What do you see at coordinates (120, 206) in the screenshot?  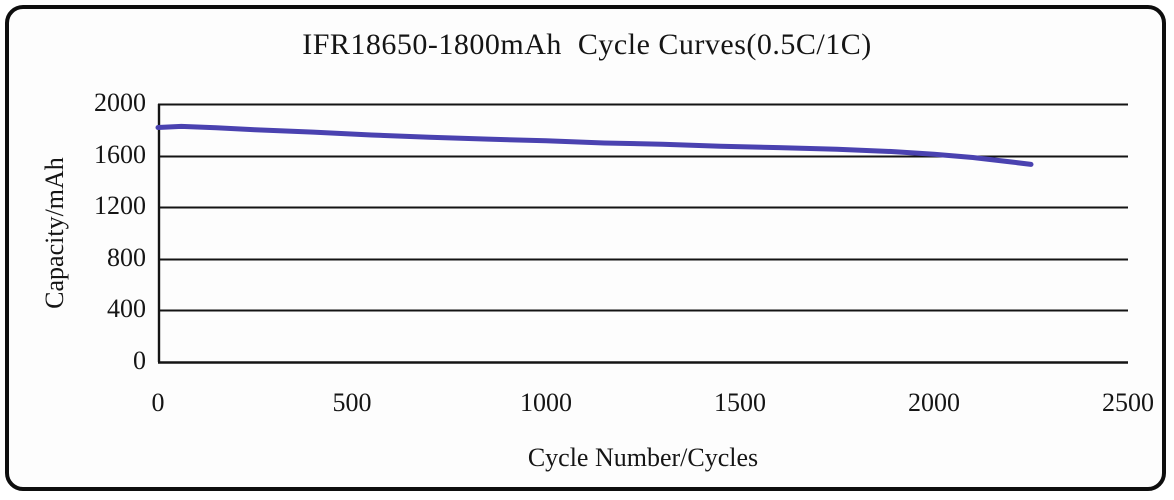 I see `y-tick-label: 1200` at bounding box center [120, 206].